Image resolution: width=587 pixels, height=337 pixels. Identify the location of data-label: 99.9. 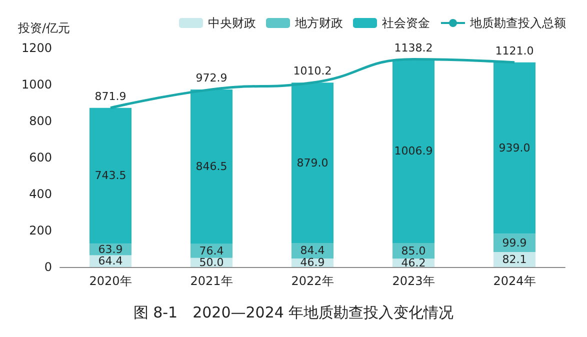
(514, 243).